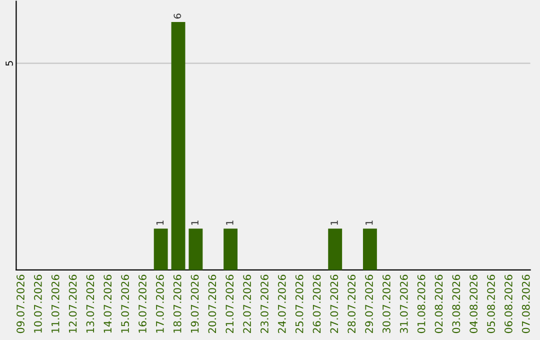 This screenshot has height=340, width=540. What do you see at coordinates (352, 304) in the screenshot?
I see `x-tick-label: 28.07.2026` at bounding box center [352, 304].